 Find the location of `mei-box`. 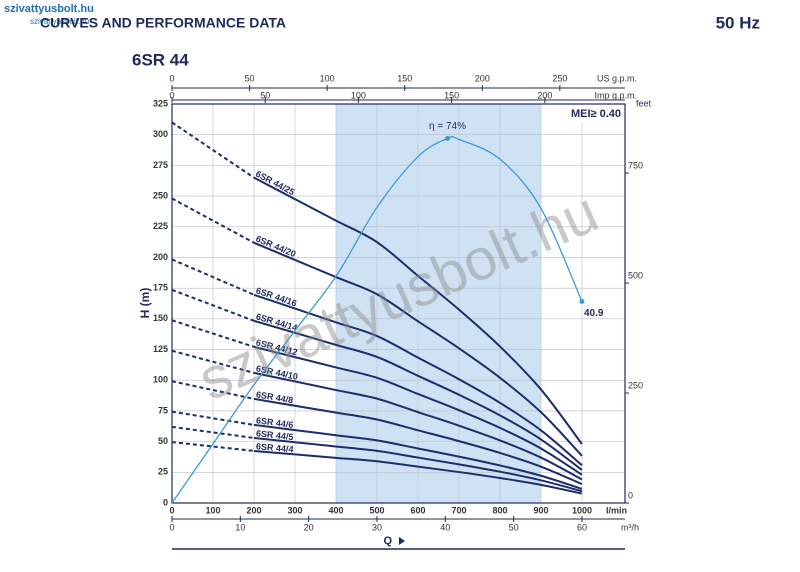

mei-box is located at coordinates (590, 113).